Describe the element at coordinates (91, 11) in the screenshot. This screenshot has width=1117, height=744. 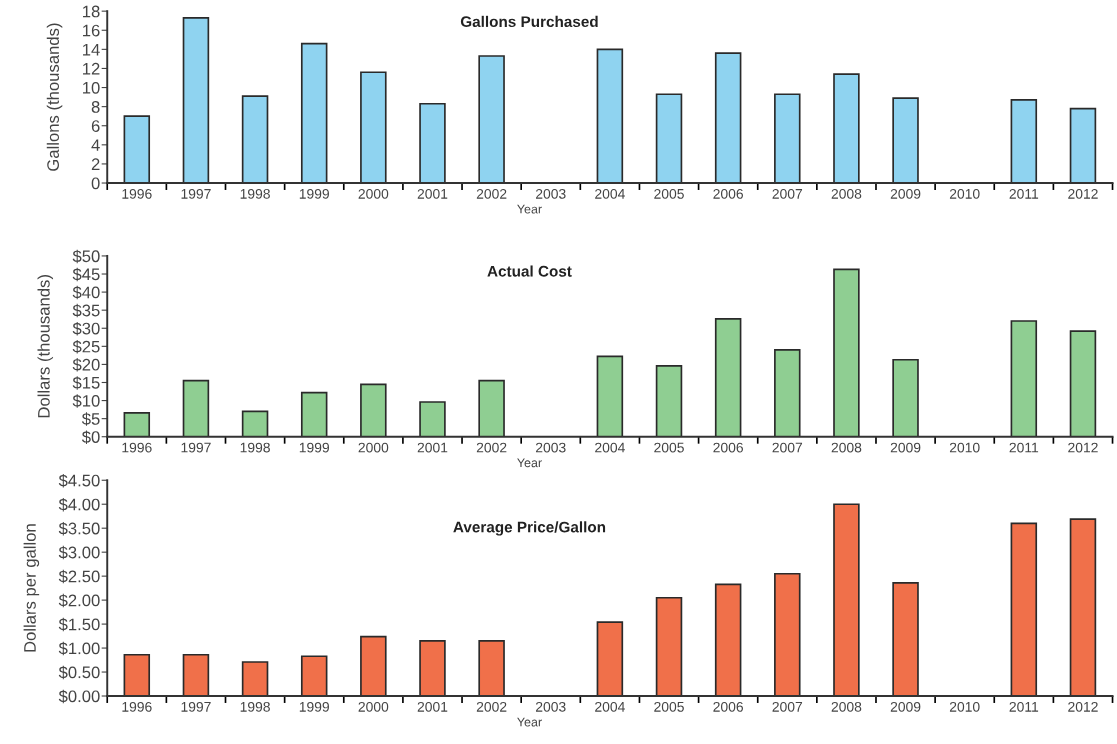
I see `y-tick-label: 18` at that location.